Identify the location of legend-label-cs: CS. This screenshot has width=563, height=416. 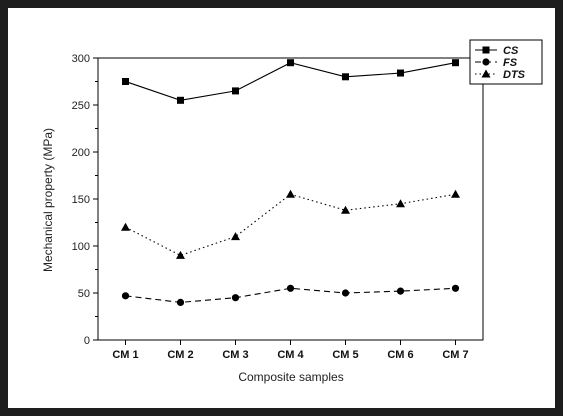
(511, 51).